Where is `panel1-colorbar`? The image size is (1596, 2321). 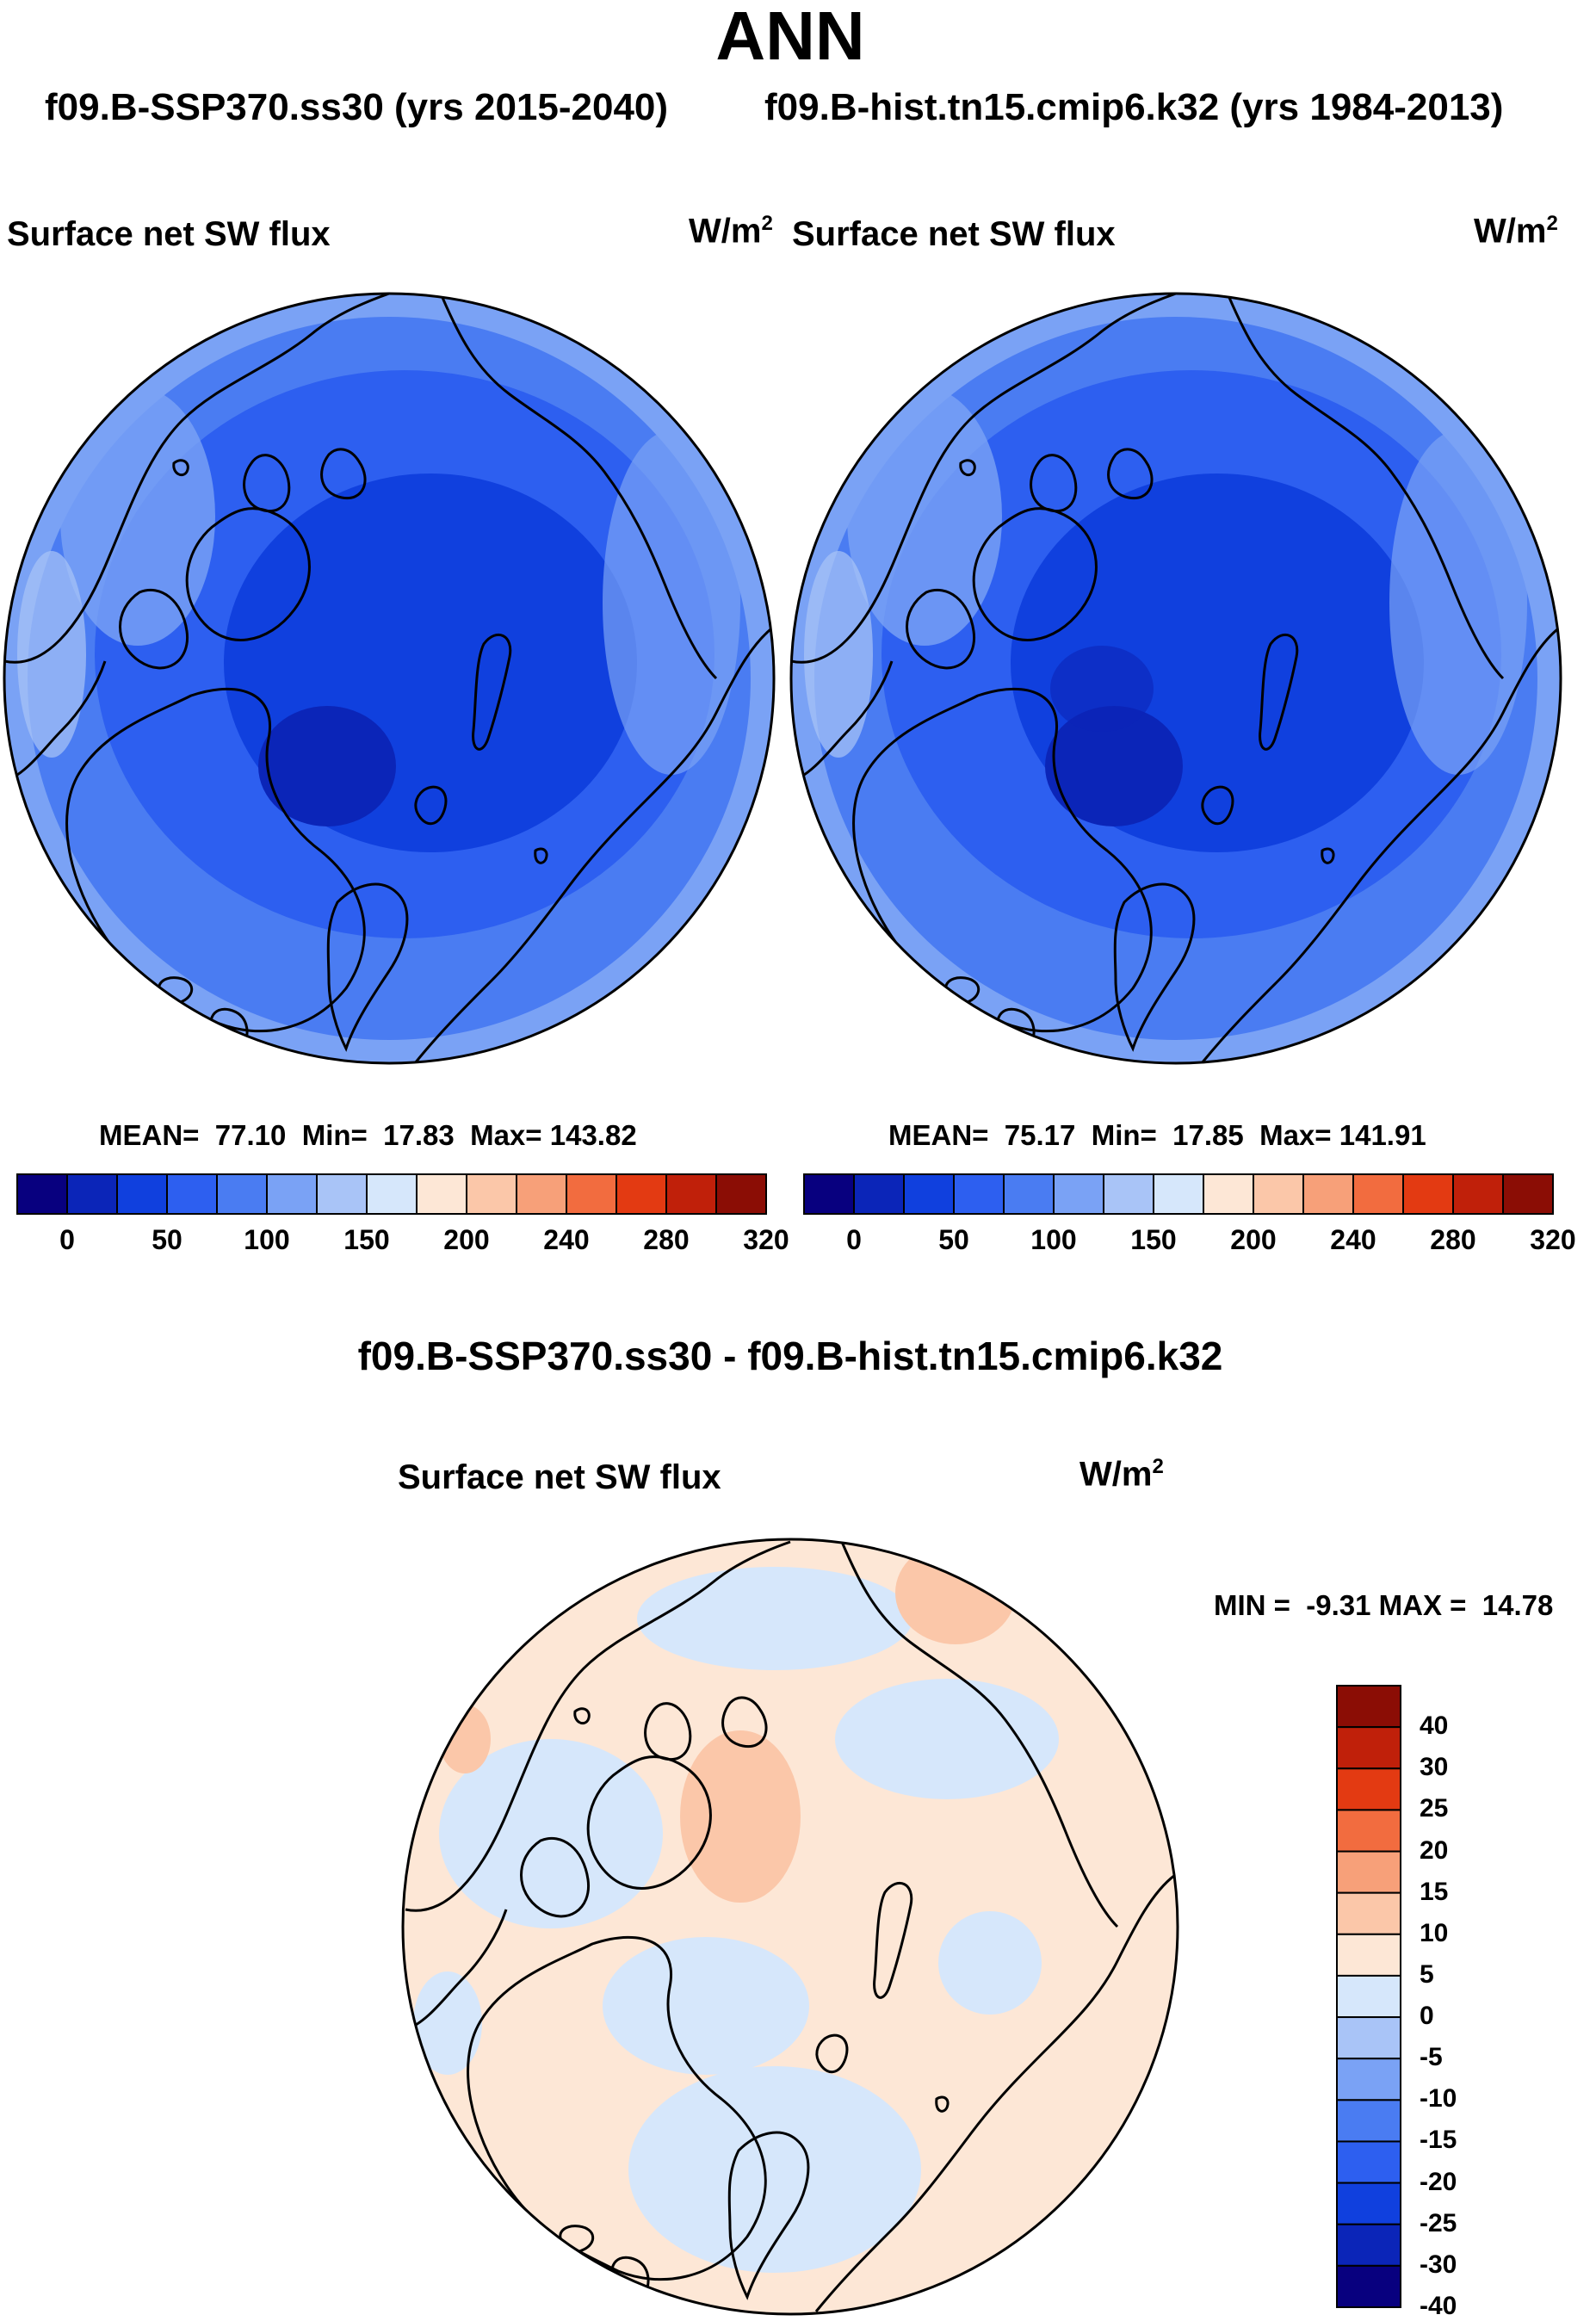 panel1-colorbar is located at coordinates (391, 1194).